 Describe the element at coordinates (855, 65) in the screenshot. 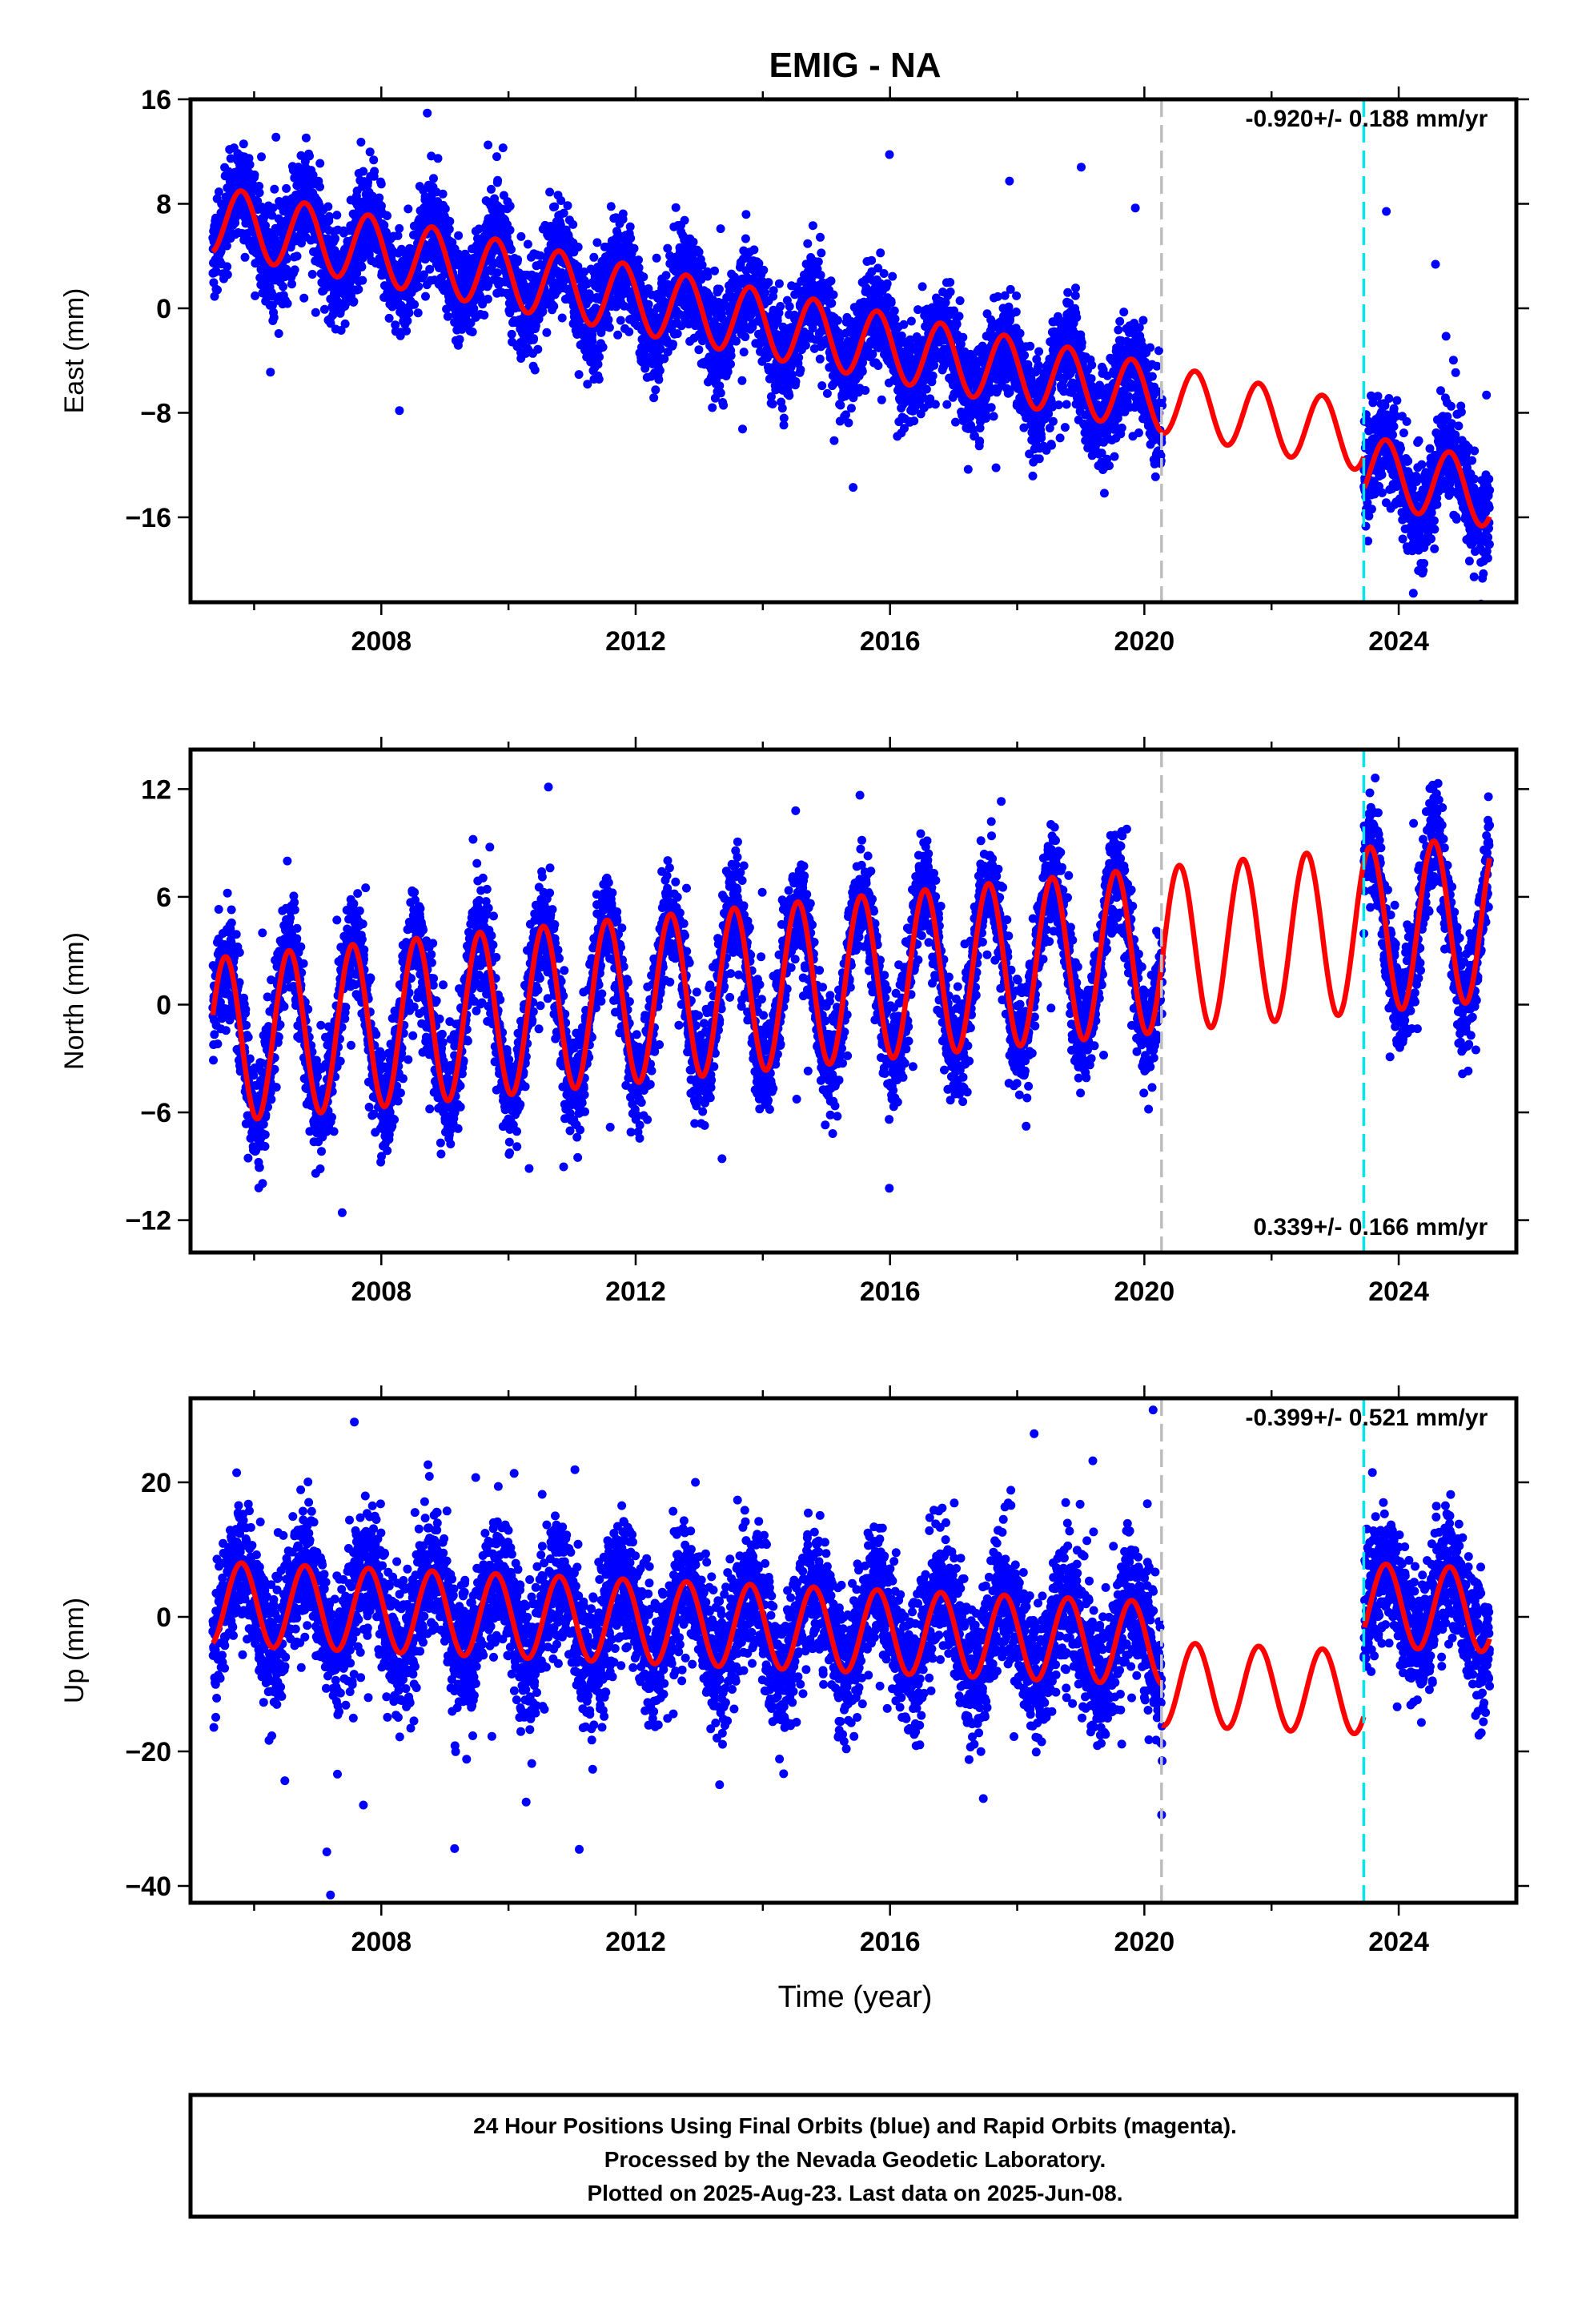

I see `chart-title: EMIG - NA` at that location.